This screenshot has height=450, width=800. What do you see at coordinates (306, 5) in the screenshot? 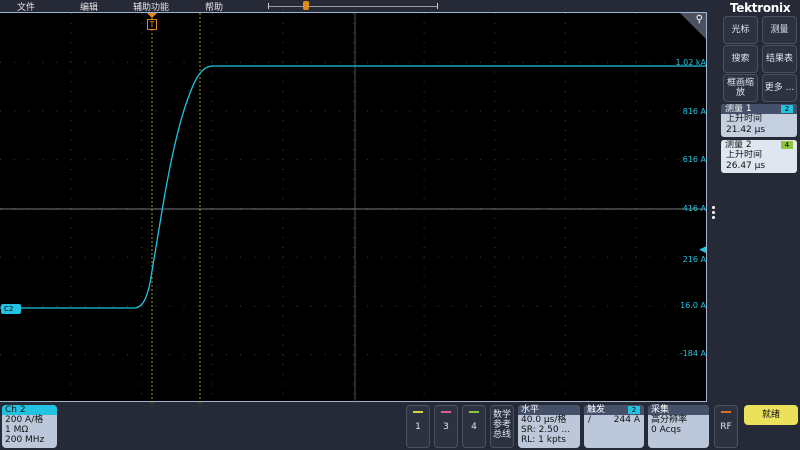
I see `trigger-position-marker` at bounding box center [306, 5].